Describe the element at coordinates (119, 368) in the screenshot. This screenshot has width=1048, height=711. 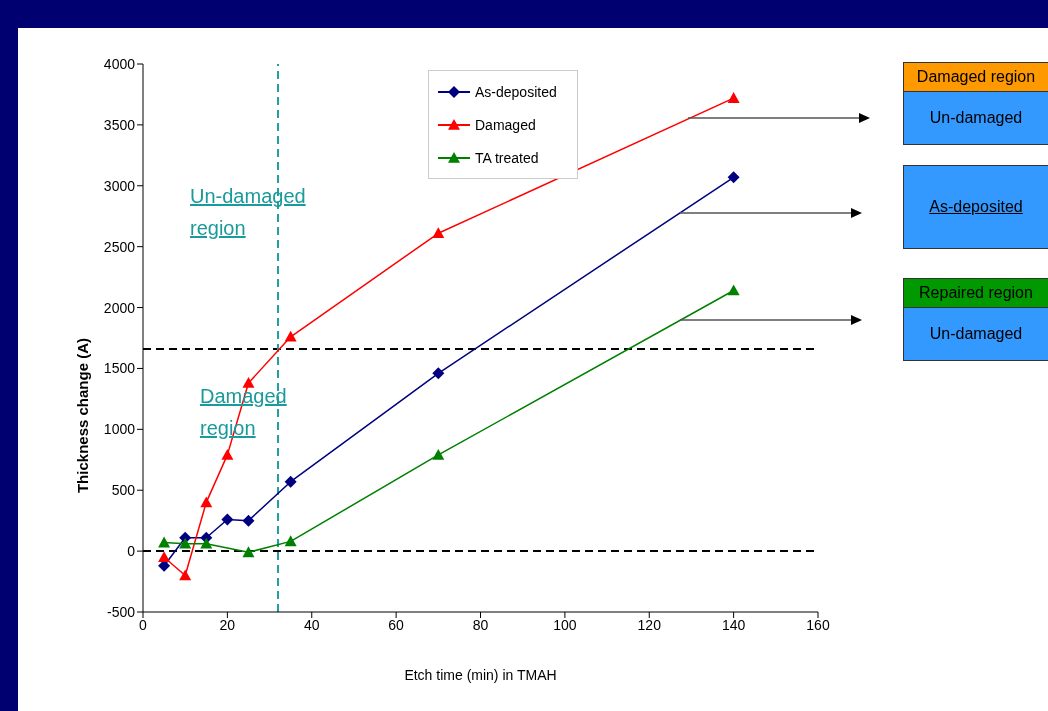
I see `y-tick-label: 1500` at that location.